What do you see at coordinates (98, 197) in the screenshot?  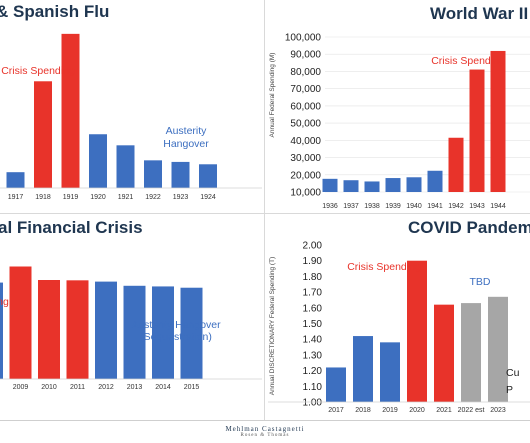 I see `x-tick-label: 1920` at bounding box center [98, 197].